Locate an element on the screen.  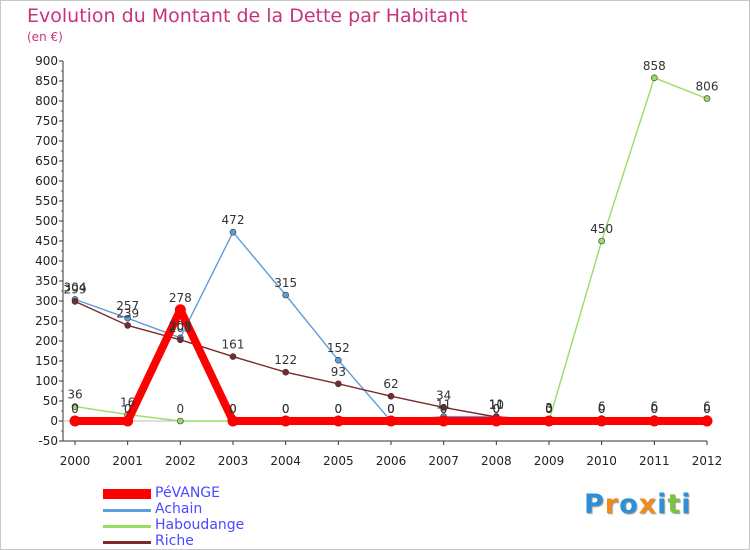
data-label-riche: 93 is located at coordinates (338, 372).